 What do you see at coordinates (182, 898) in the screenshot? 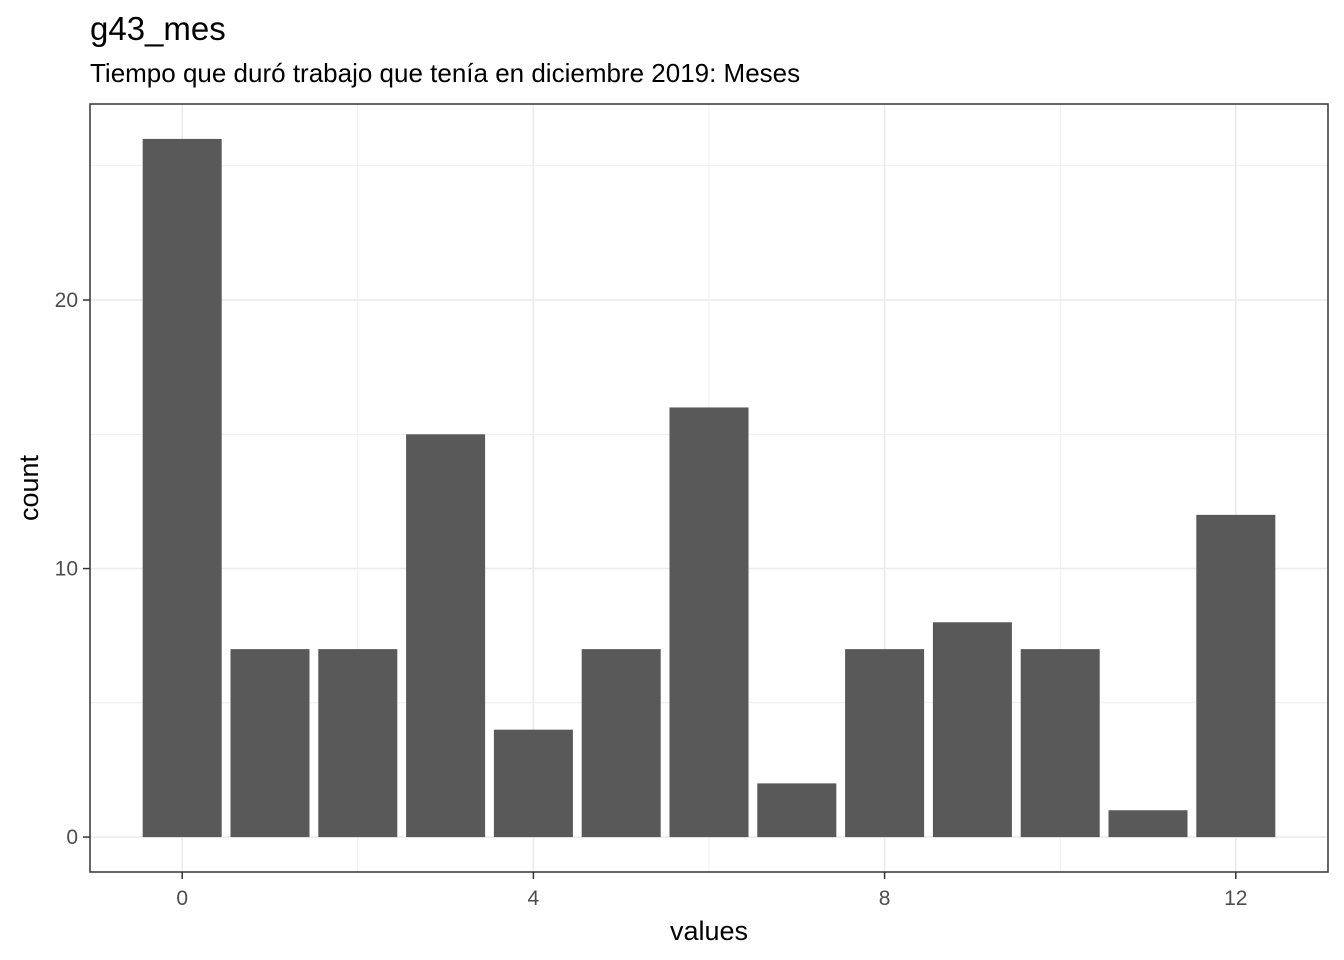
I see `x-tick-label: 0` at bounding box center [182, 898].